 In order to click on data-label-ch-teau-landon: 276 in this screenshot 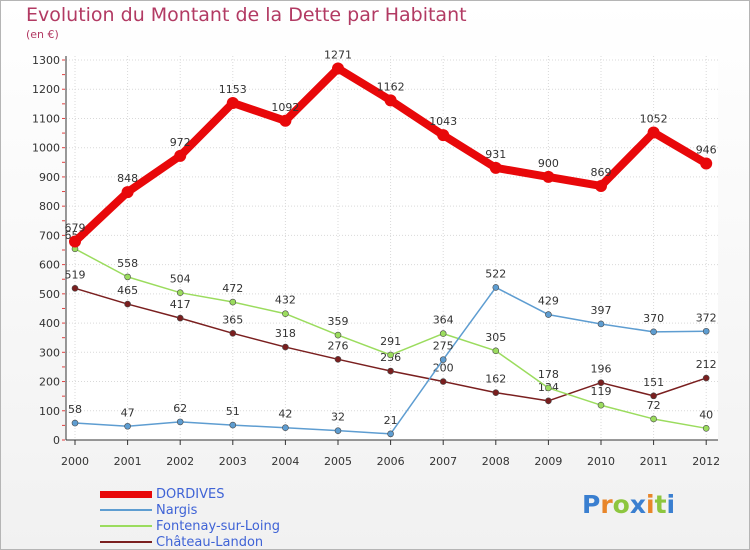, I will do `click(338, 345)`.